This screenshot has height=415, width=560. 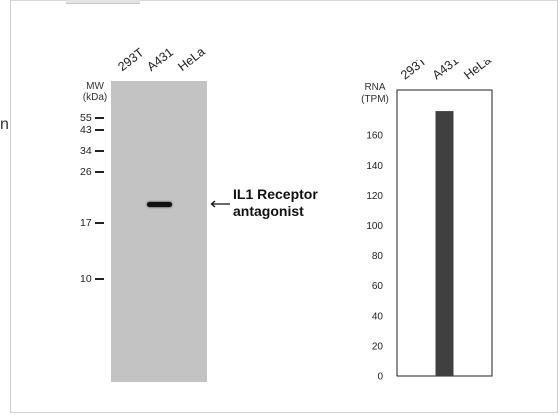 I want to click on blot-membrane, so click(x=159, y=231).